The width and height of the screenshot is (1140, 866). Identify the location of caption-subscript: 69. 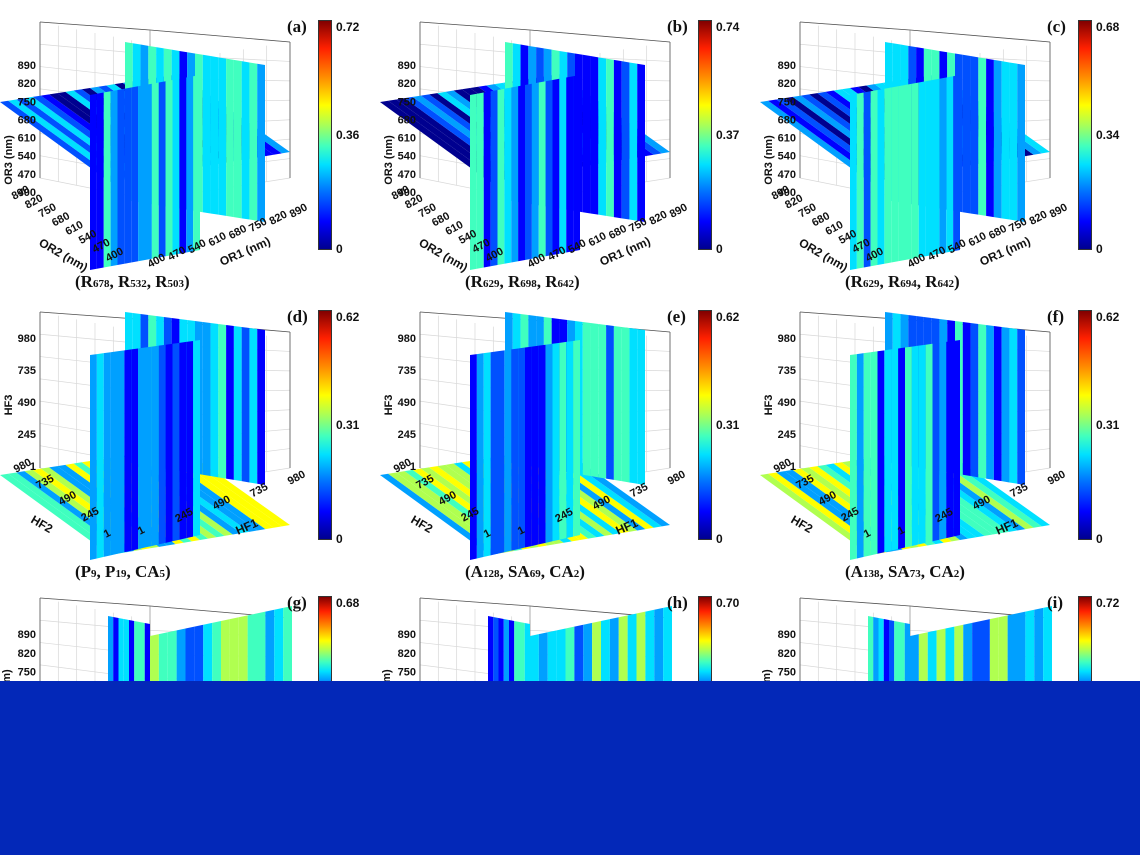
(535, 574).